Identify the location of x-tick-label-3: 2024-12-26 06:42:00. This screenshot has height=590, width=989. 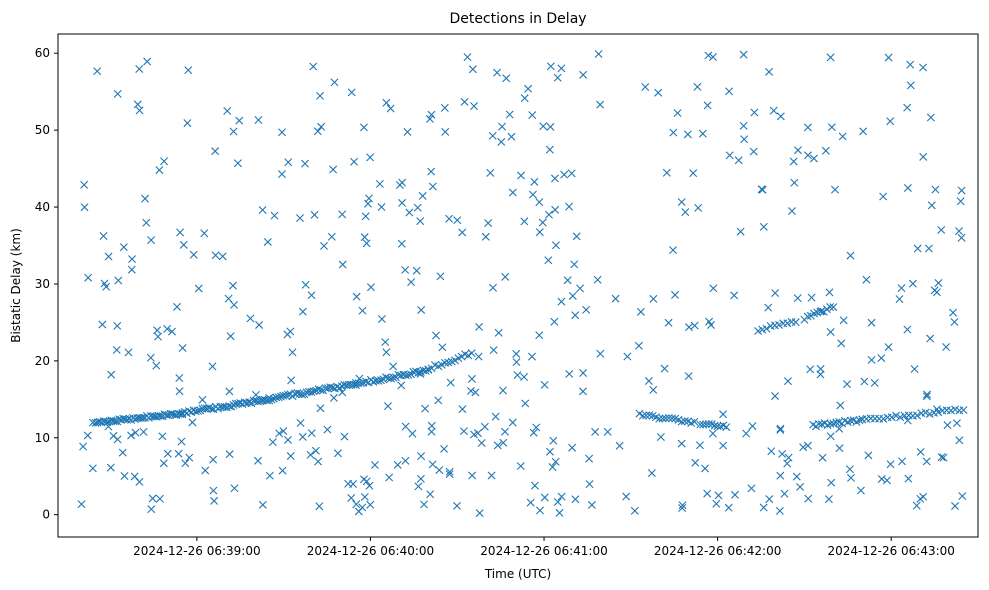
(717, 551).